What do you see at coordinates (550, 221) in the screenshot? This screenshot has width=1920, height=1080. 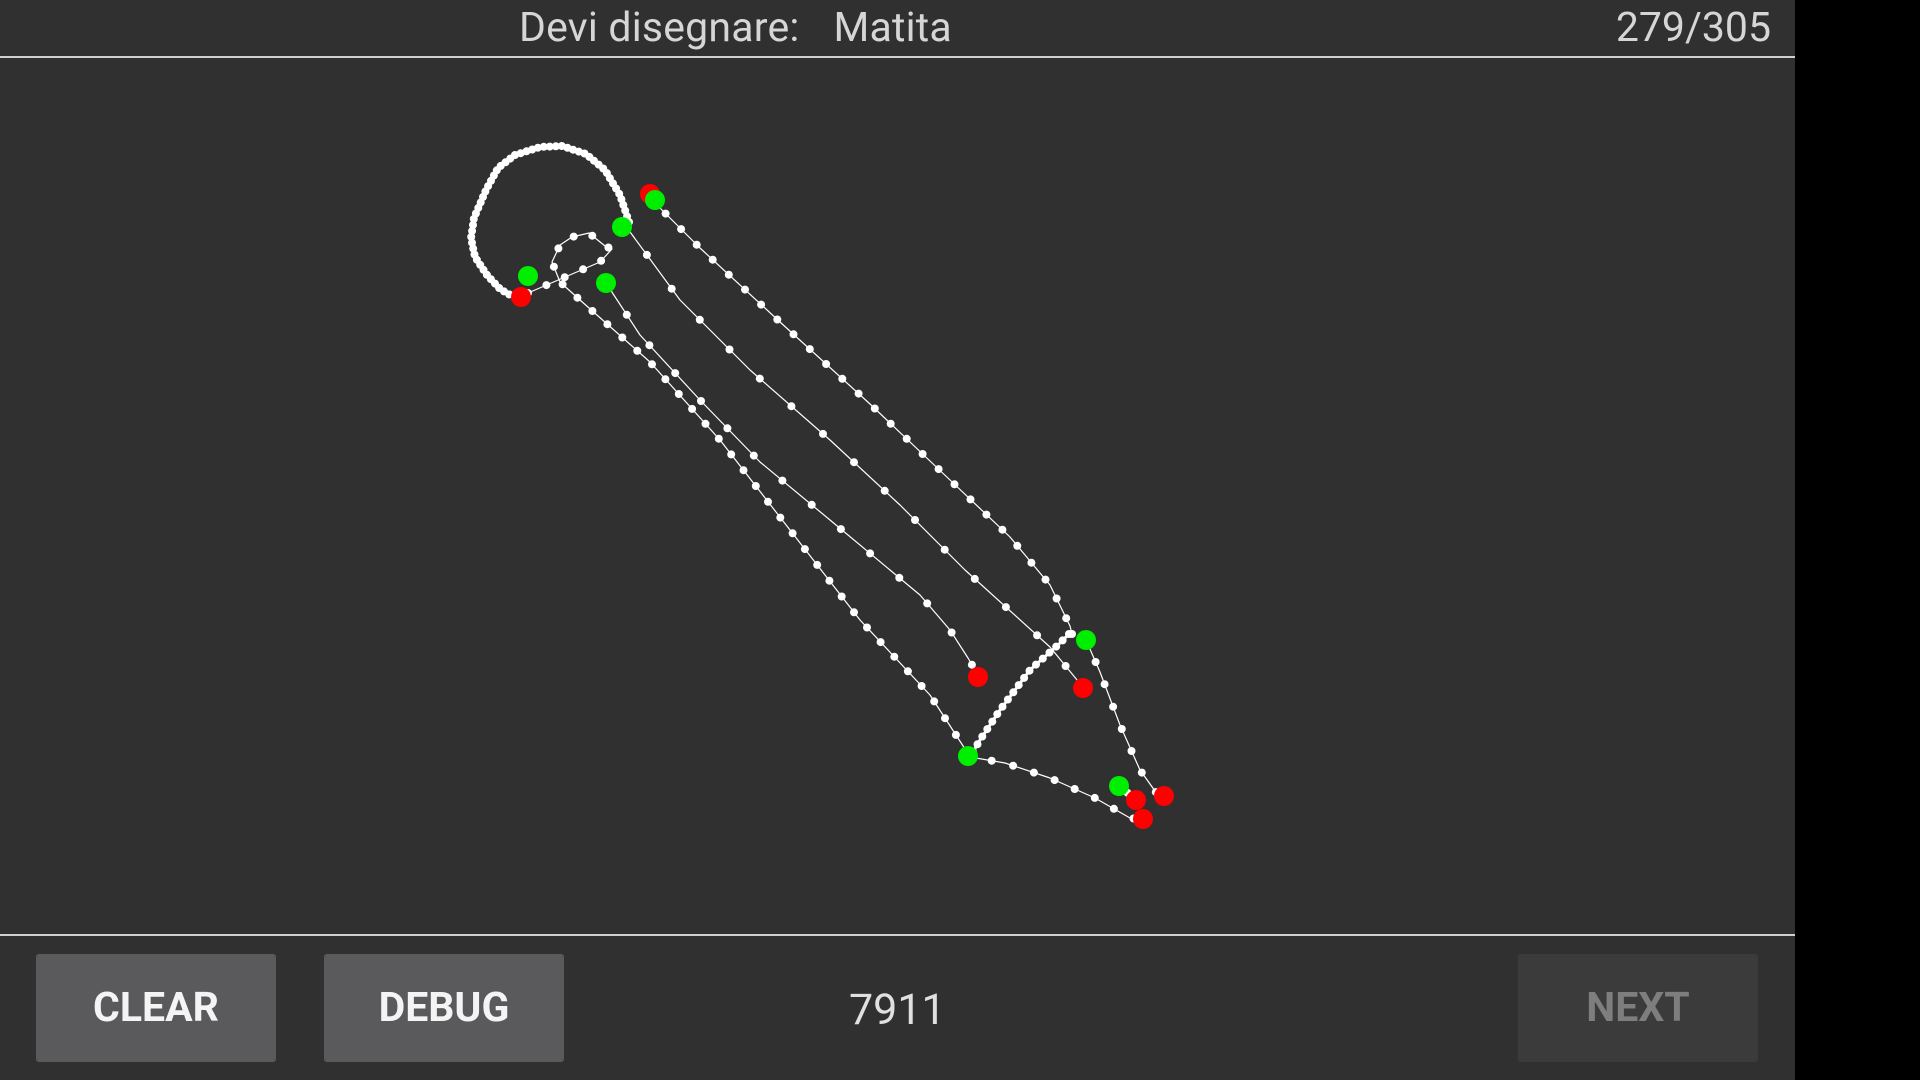 I see `stroke-eraser-loop` at bounding box center [550, 221].